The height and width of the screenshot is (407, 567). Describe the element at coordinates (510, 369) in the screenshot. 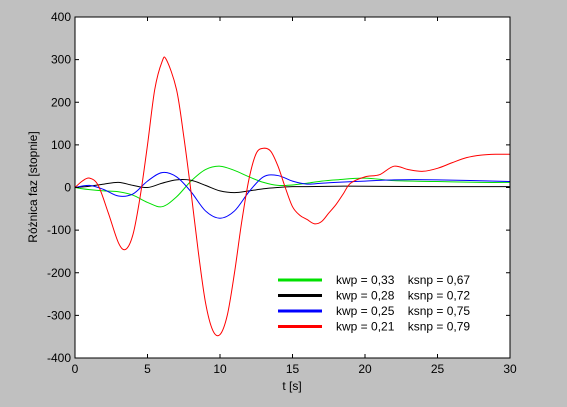

I see `x-tick-label: 30` at that location.